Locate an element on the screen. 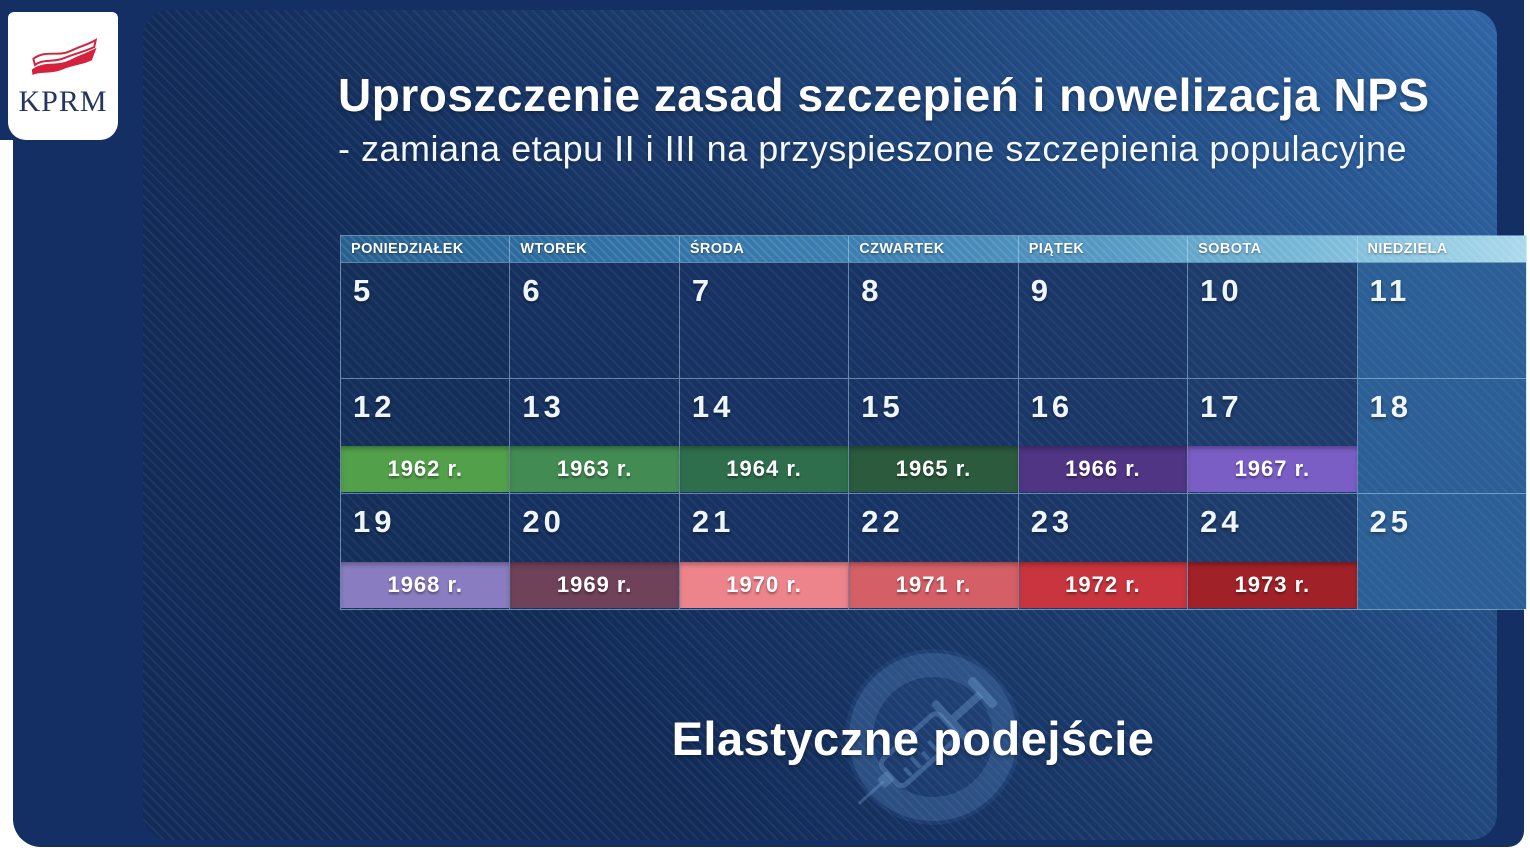 The width and height of the screenshot is (1530, 863). calendar-cell: 24 1973 r. is located at coordinates (1273, 551).